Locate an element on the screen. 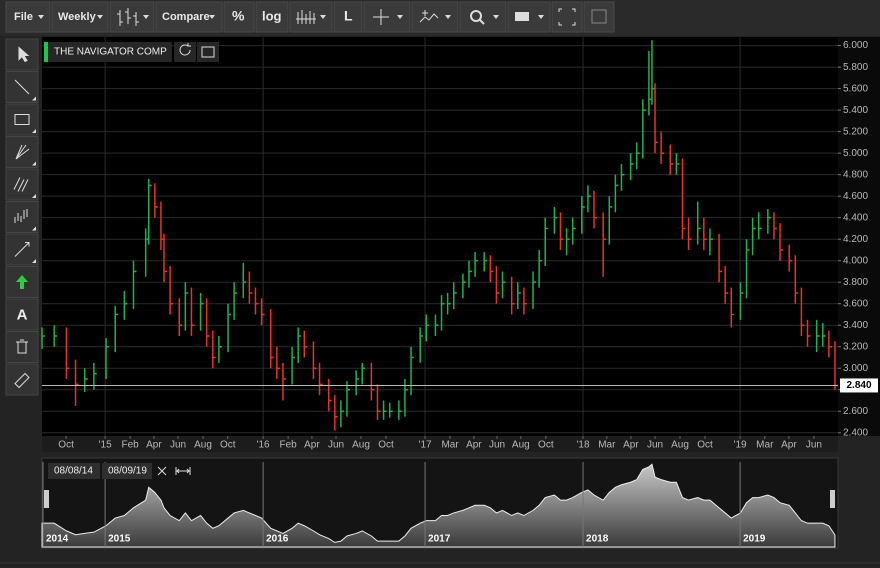  navigator-year-label: 2018 is located at coordinates (597, 539).